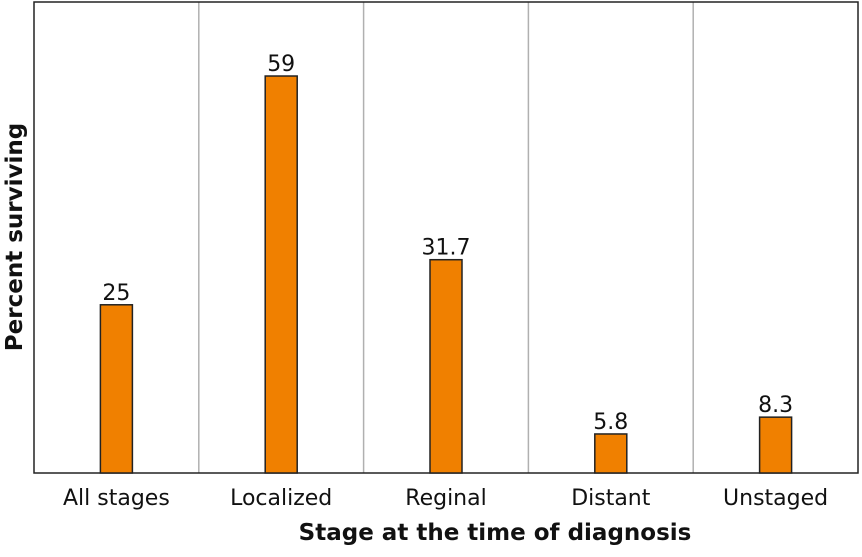 This screenshot has width=862, height=557. What do you see at coordinates (775, 405) in the screenshot?
I see `data-label: 8.3` at bounding box center [775, 405].